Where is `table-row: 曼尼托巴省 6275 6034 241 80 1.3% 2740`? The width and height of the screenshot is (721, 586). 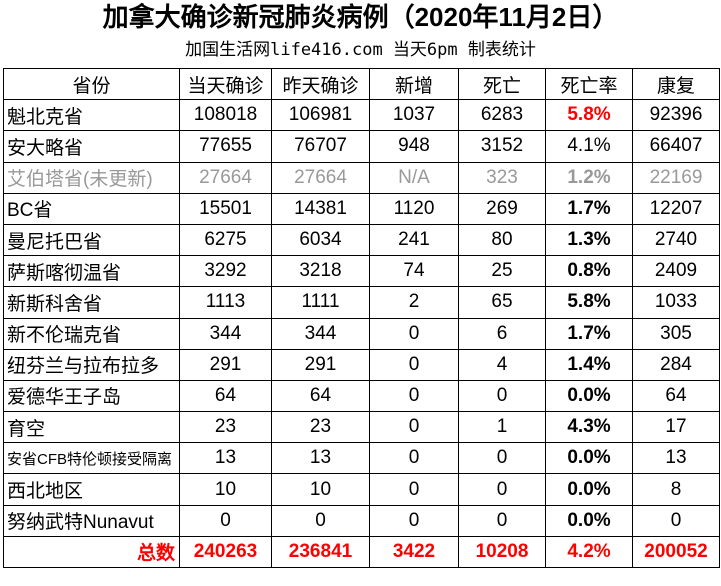
table-row: 曼尼托巴省 6275 6034 241 80 1.3% 2740 is located at coordinates (361, 240).